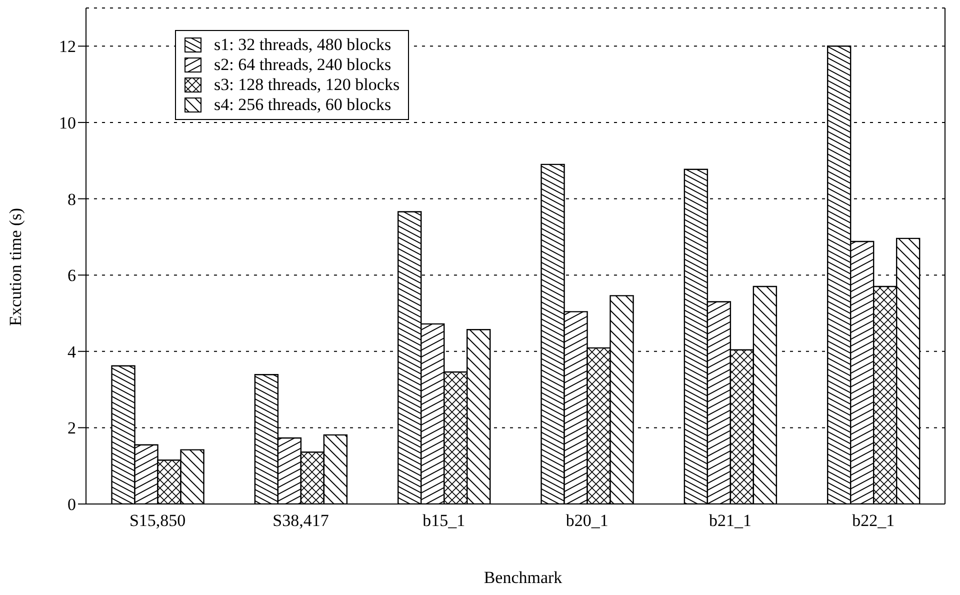 This screenshot has width=960, height=595. I want to click on y-tick-label: 10, so click(67, 122).